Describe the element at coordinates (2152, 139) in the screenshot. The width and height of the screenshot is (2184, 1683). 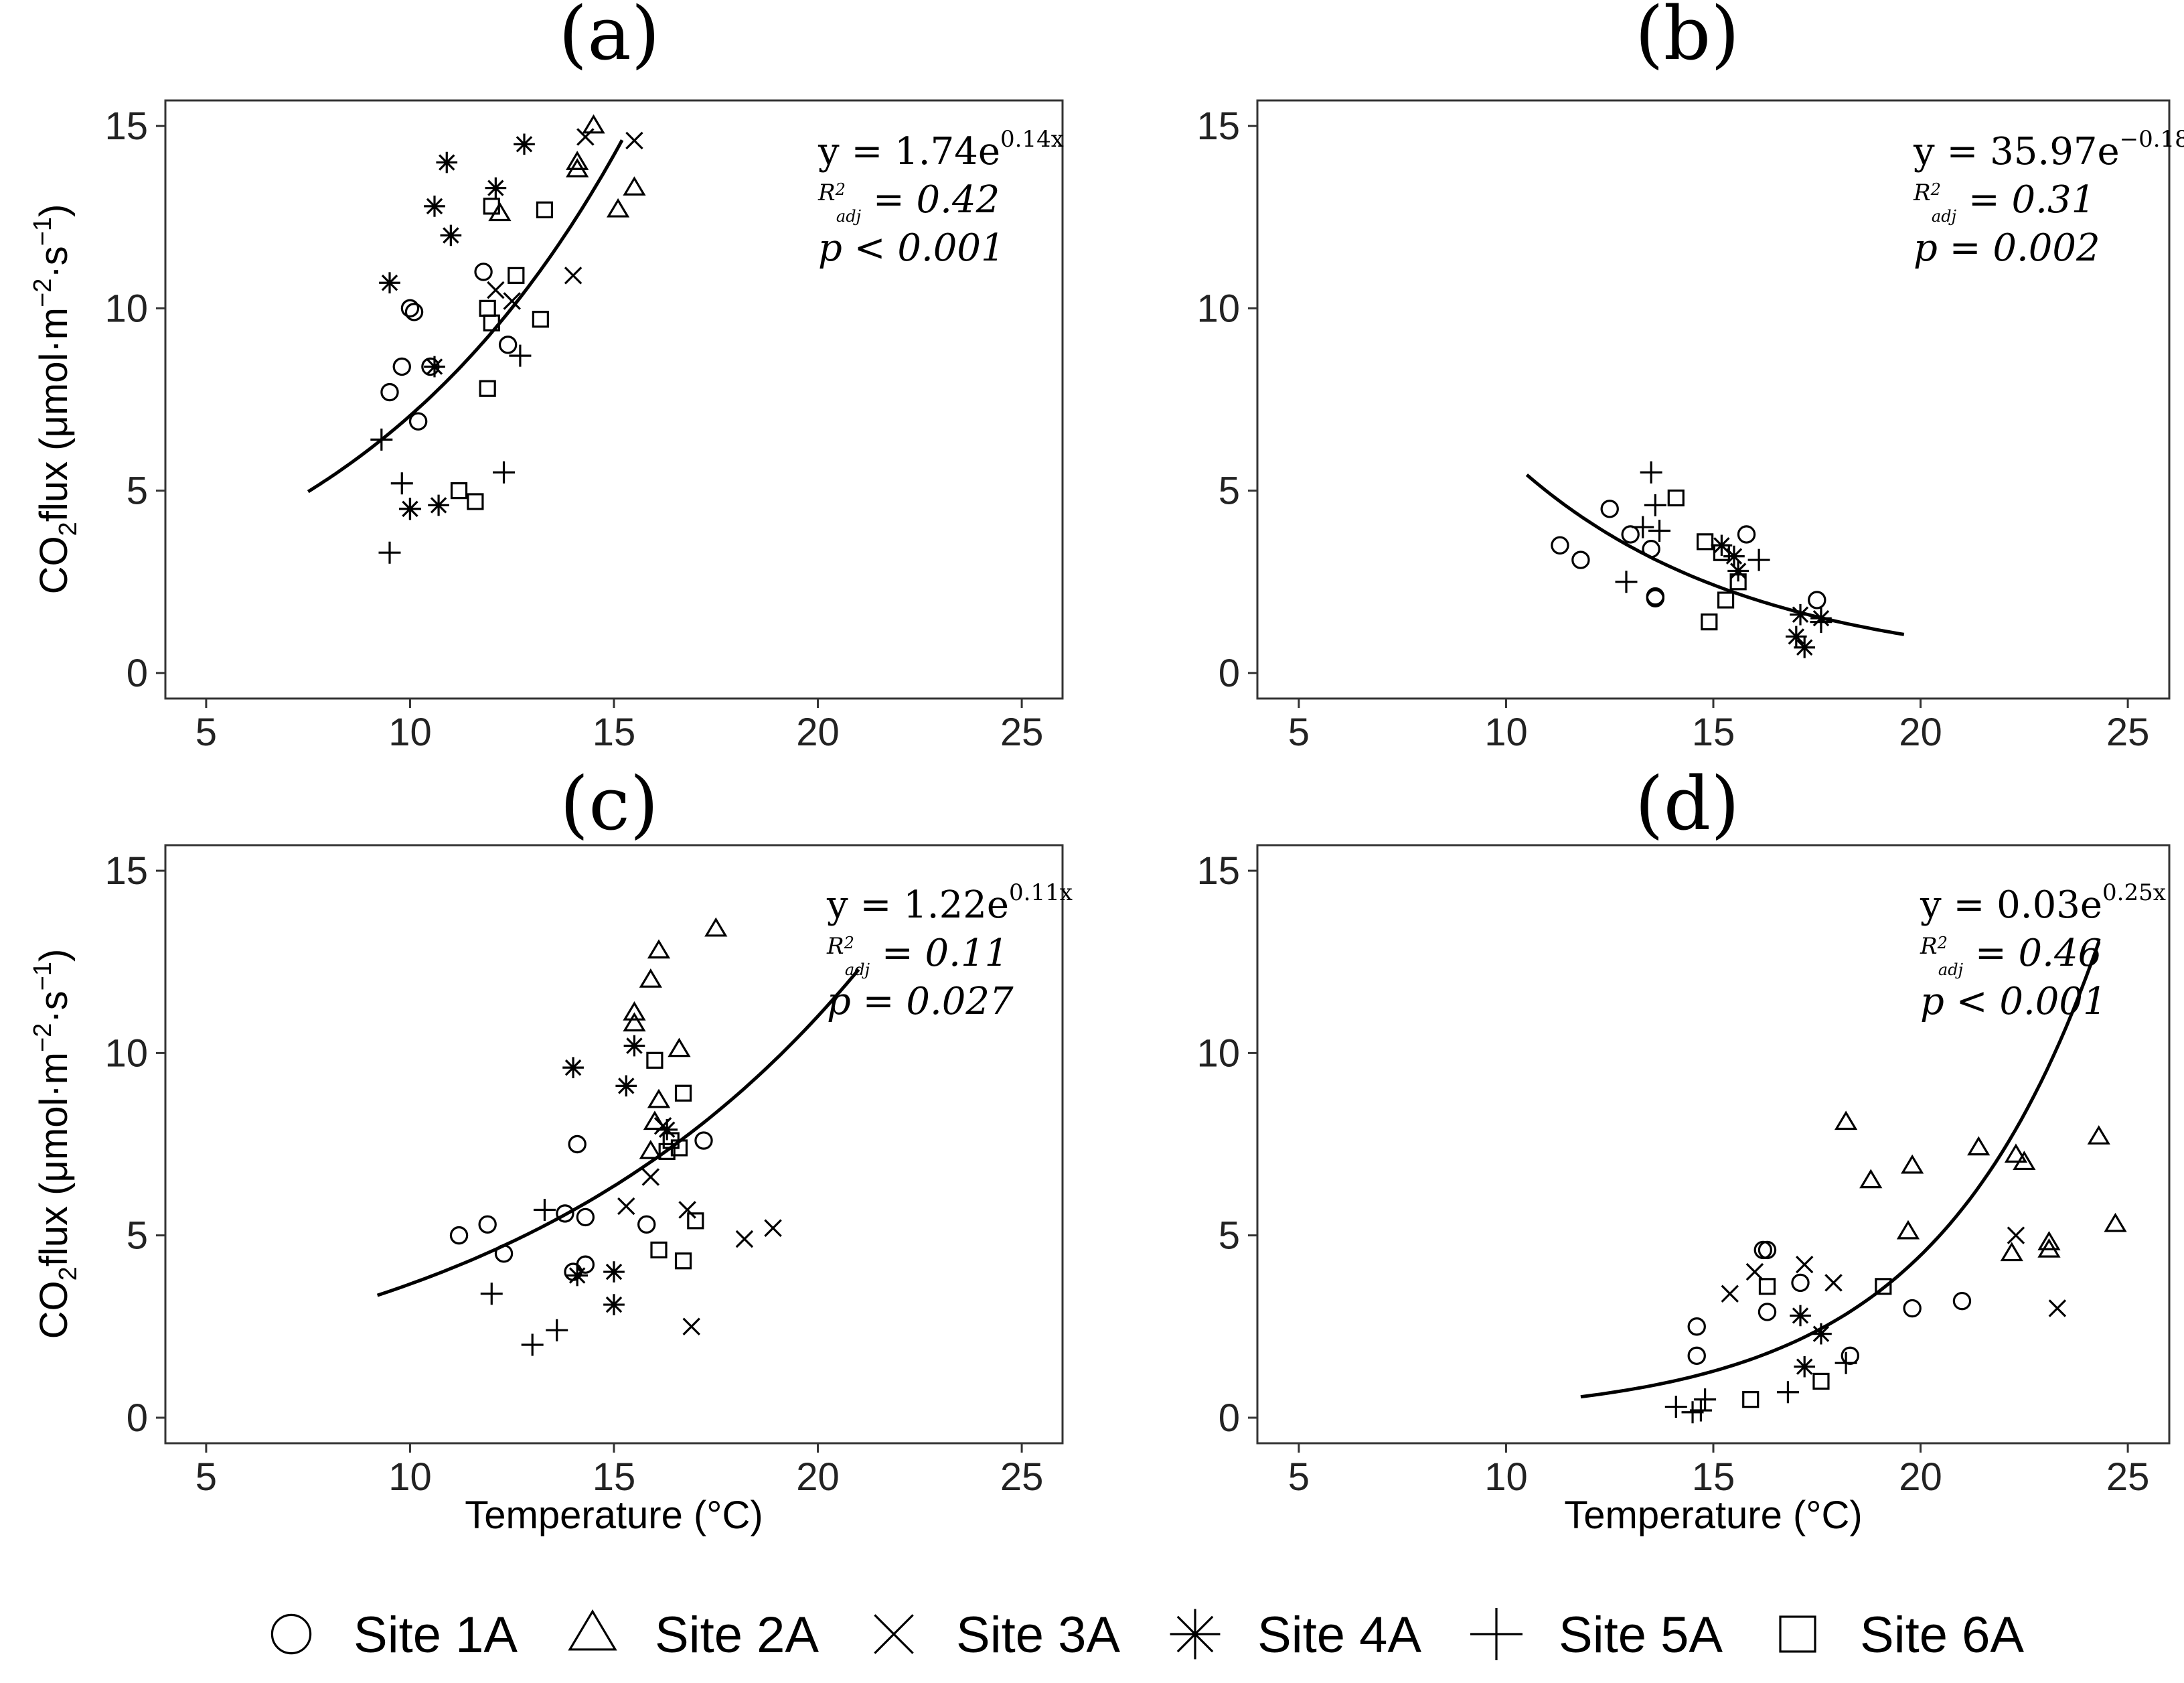
I see `equation-exponent: −0.18x` at that location.